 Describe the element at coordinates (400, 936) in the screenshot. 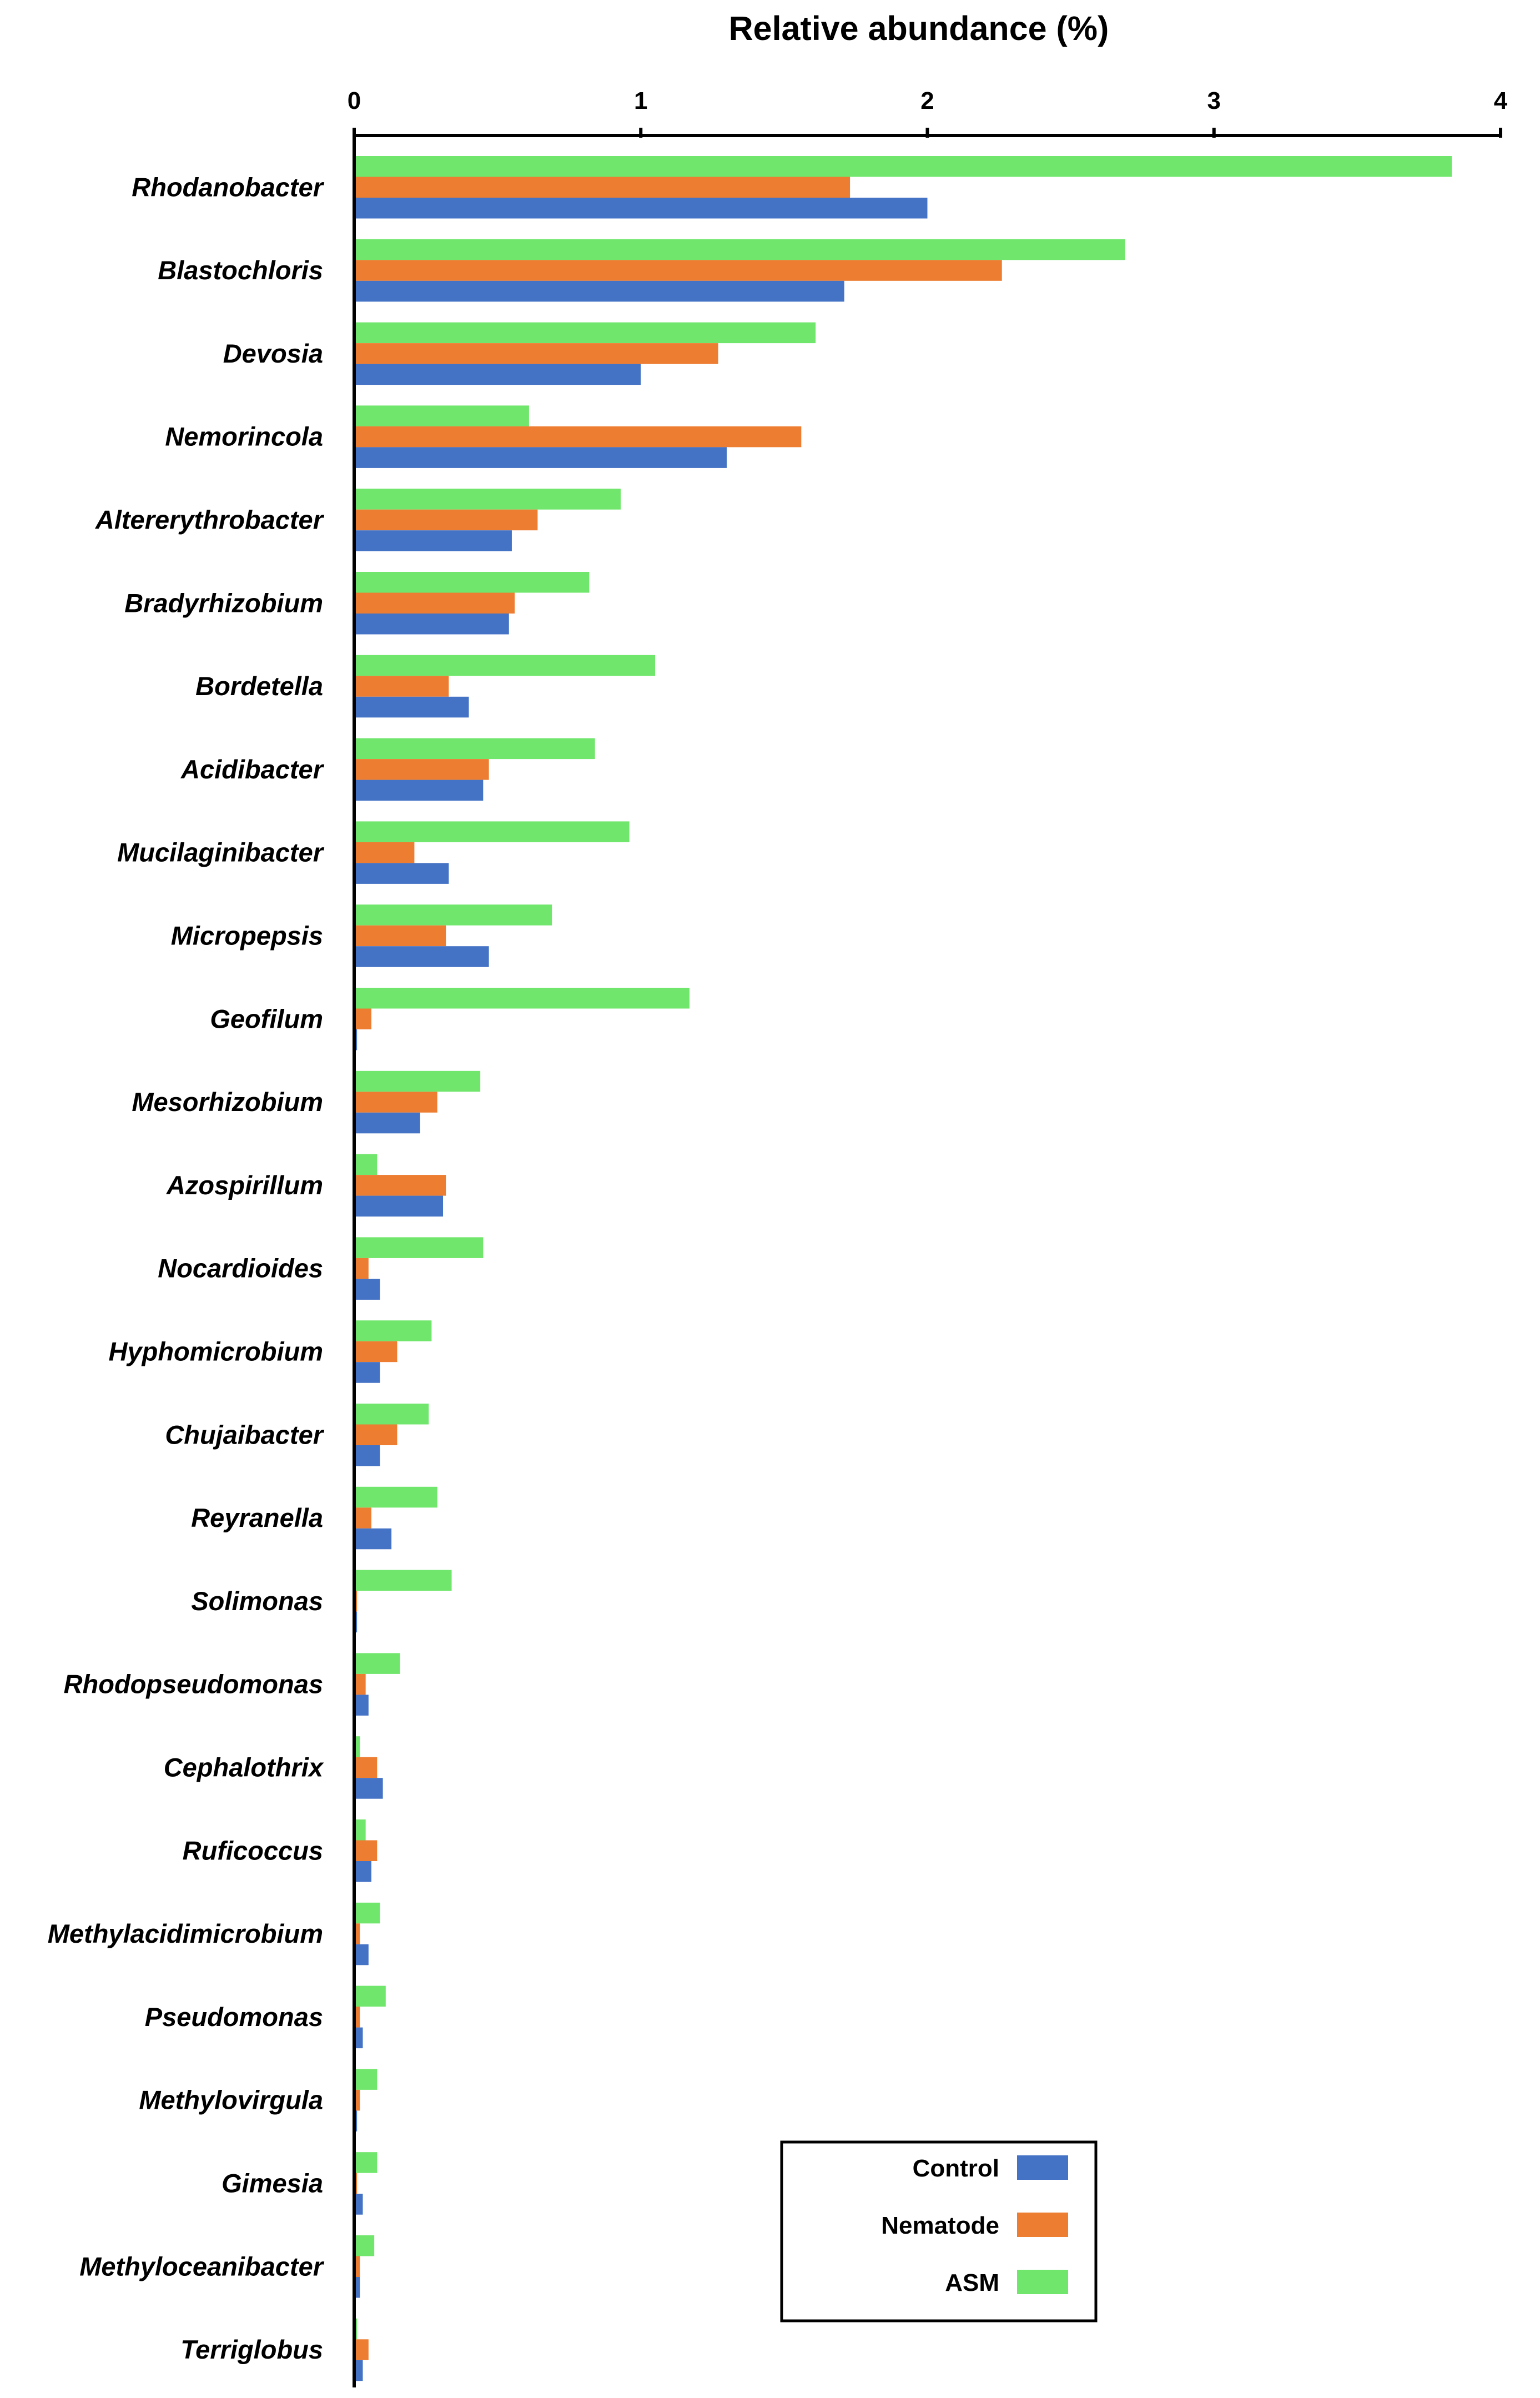

I see `bar-nematode-micropepsis` at that location.